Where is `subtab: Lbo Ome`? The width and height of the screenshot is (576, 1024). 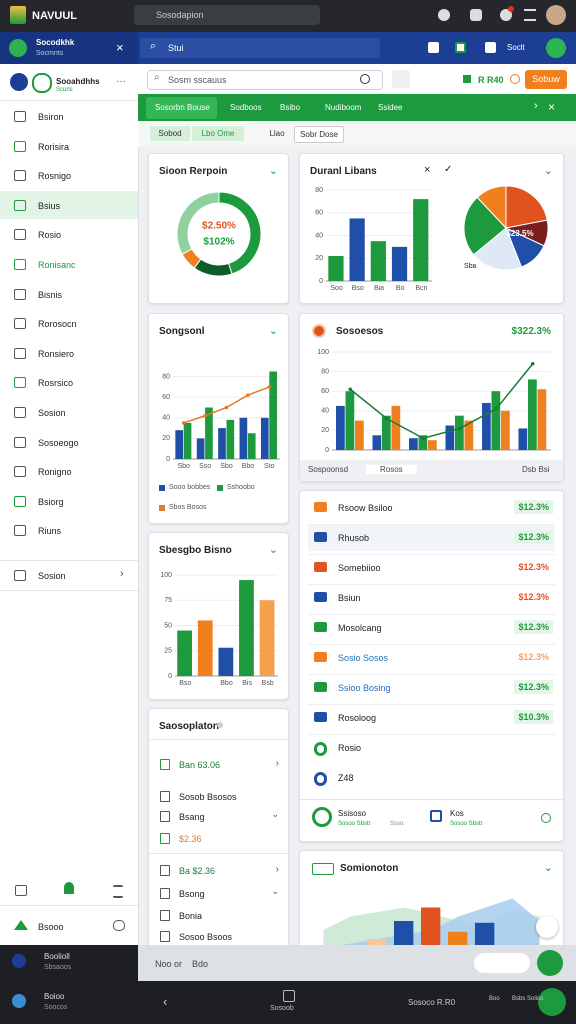
subtab: Lbo Ome is located at coordinates (218, 133).